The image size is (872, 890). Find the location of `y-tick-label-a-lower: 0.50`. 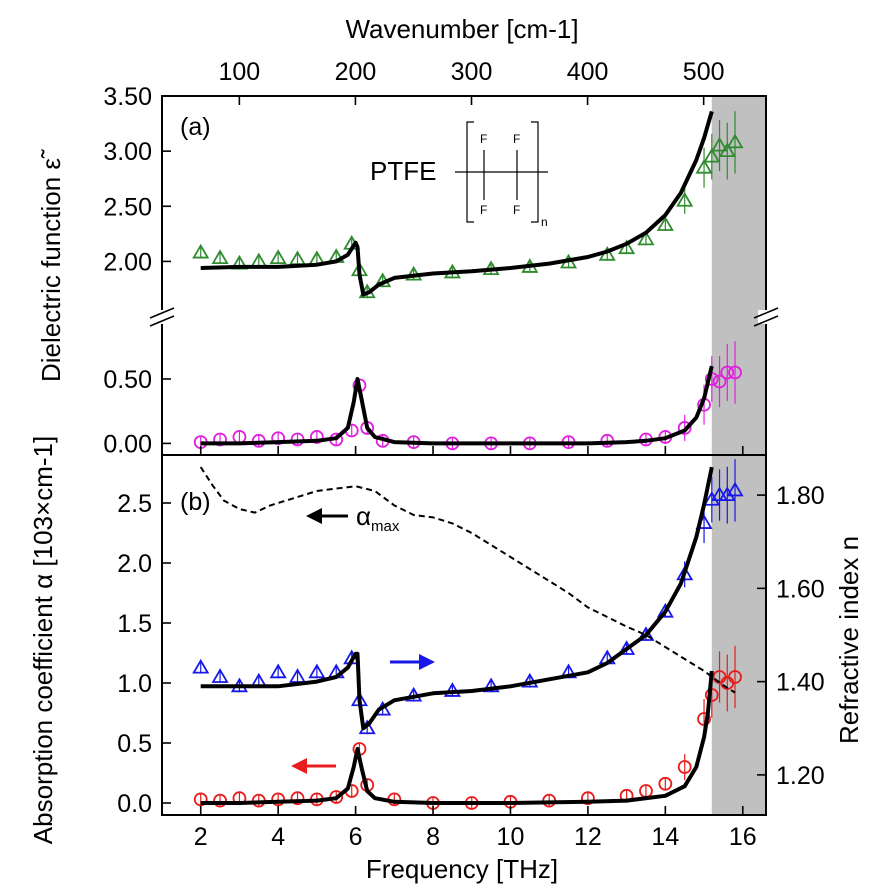

y-tick-label-a-lower: 0.50 is located at coordinates (127, 380).